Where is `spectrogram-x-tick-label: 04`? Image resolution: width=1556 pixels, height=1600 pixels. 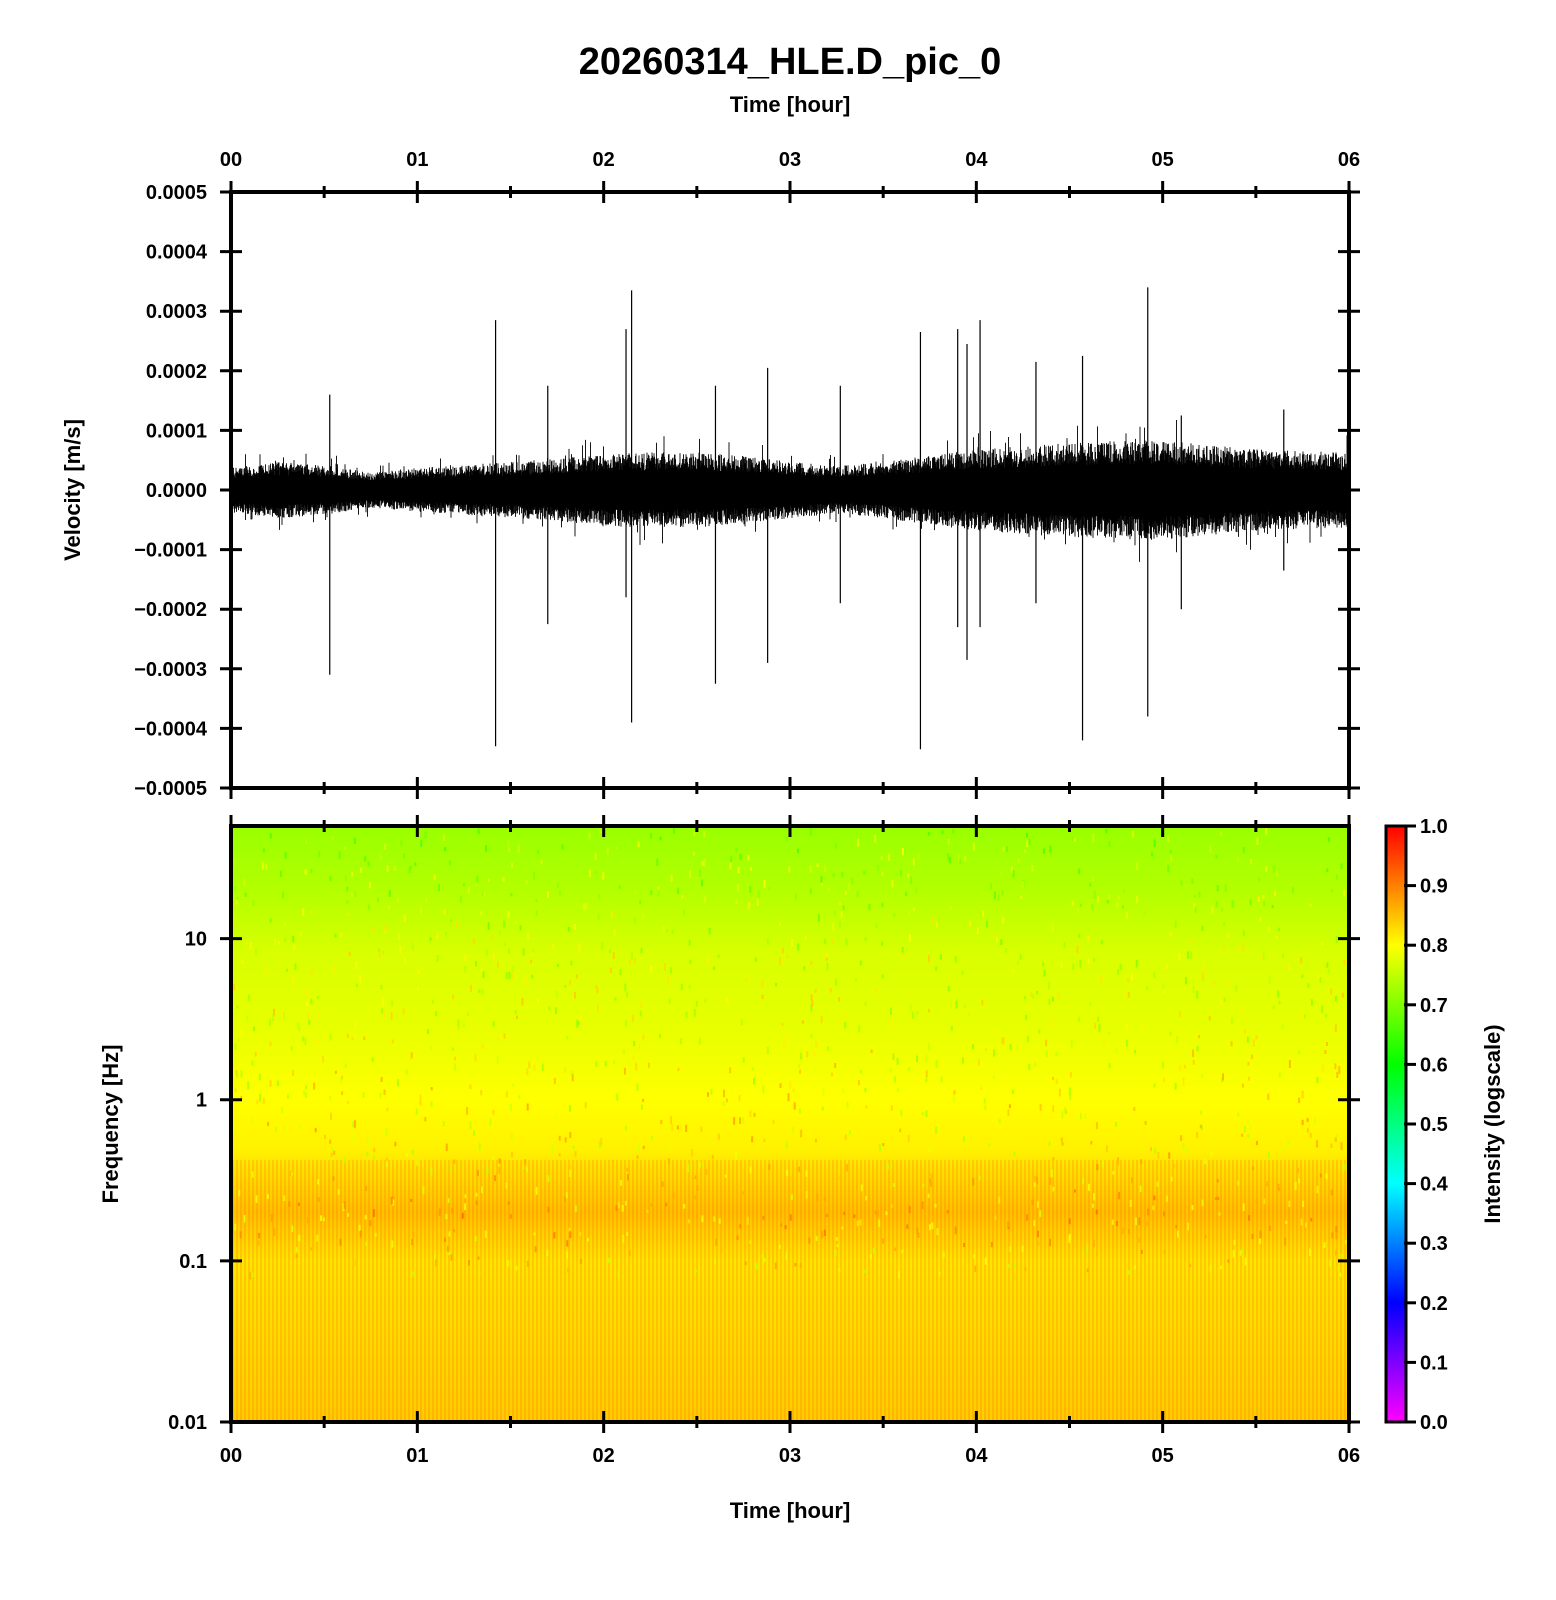 spectrogram-x-tick-label: 04 is located at coordinates (976, 1456).